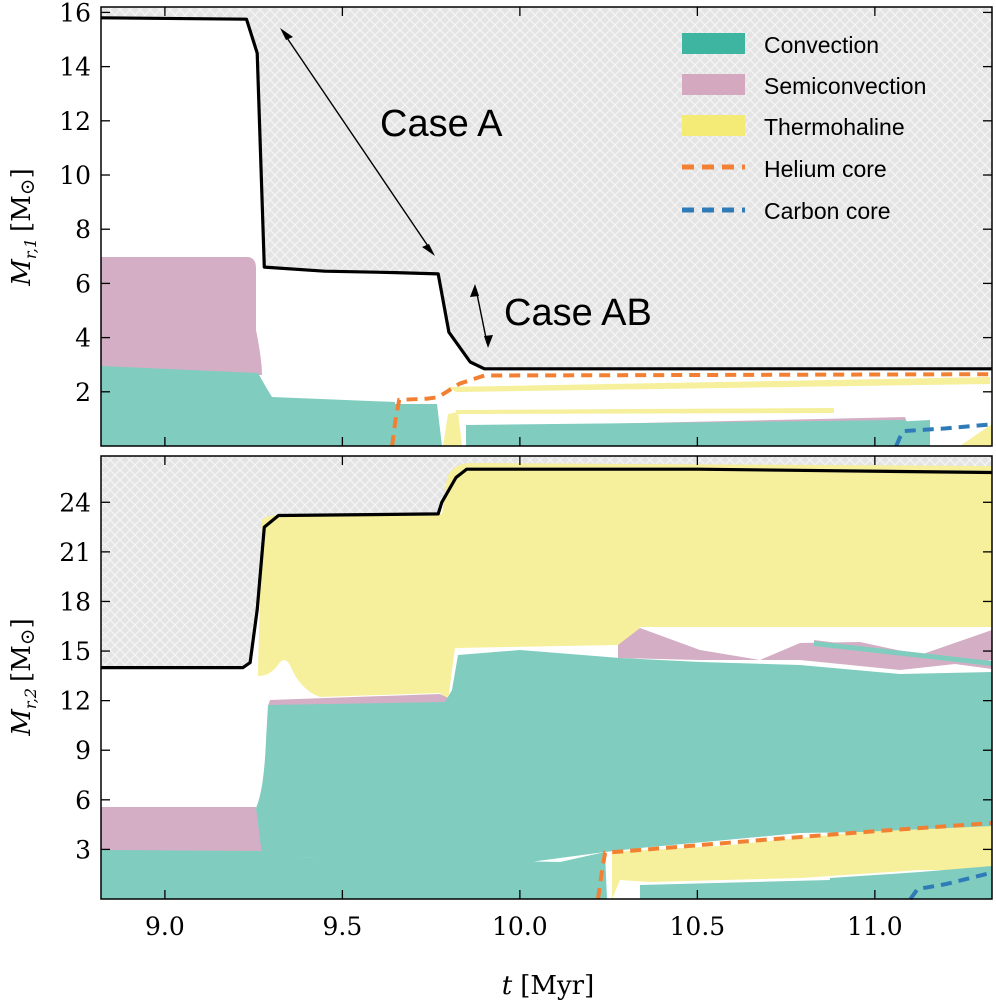 The image size is (996, 1003). I want to click on legend-thermohaline-swatch, so click(713, 125).